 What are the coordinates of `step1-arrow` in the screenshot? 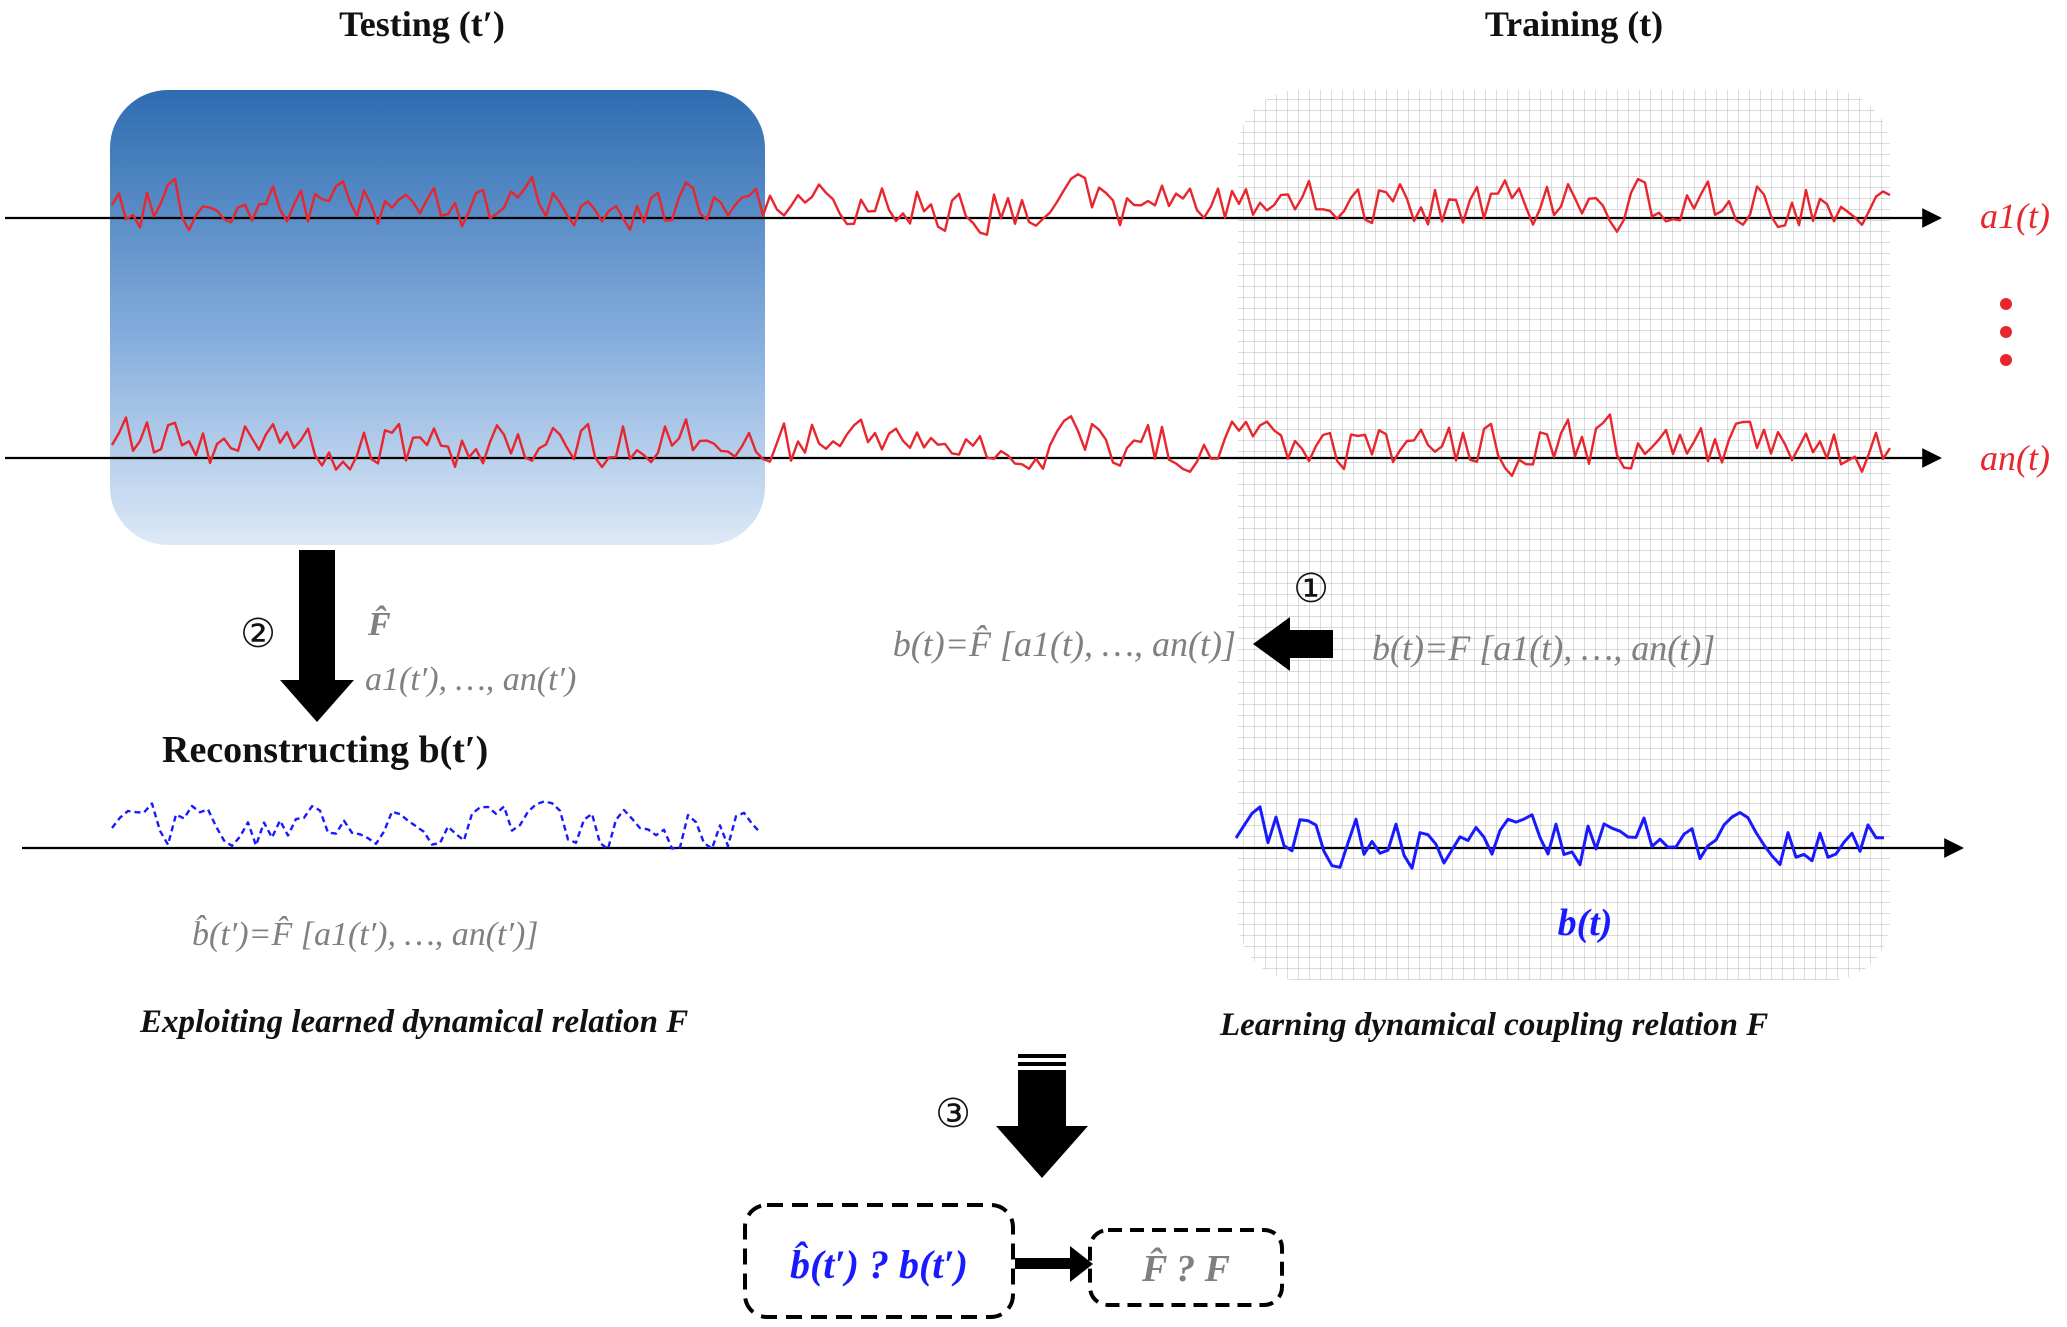 It's located at (1293, 644).